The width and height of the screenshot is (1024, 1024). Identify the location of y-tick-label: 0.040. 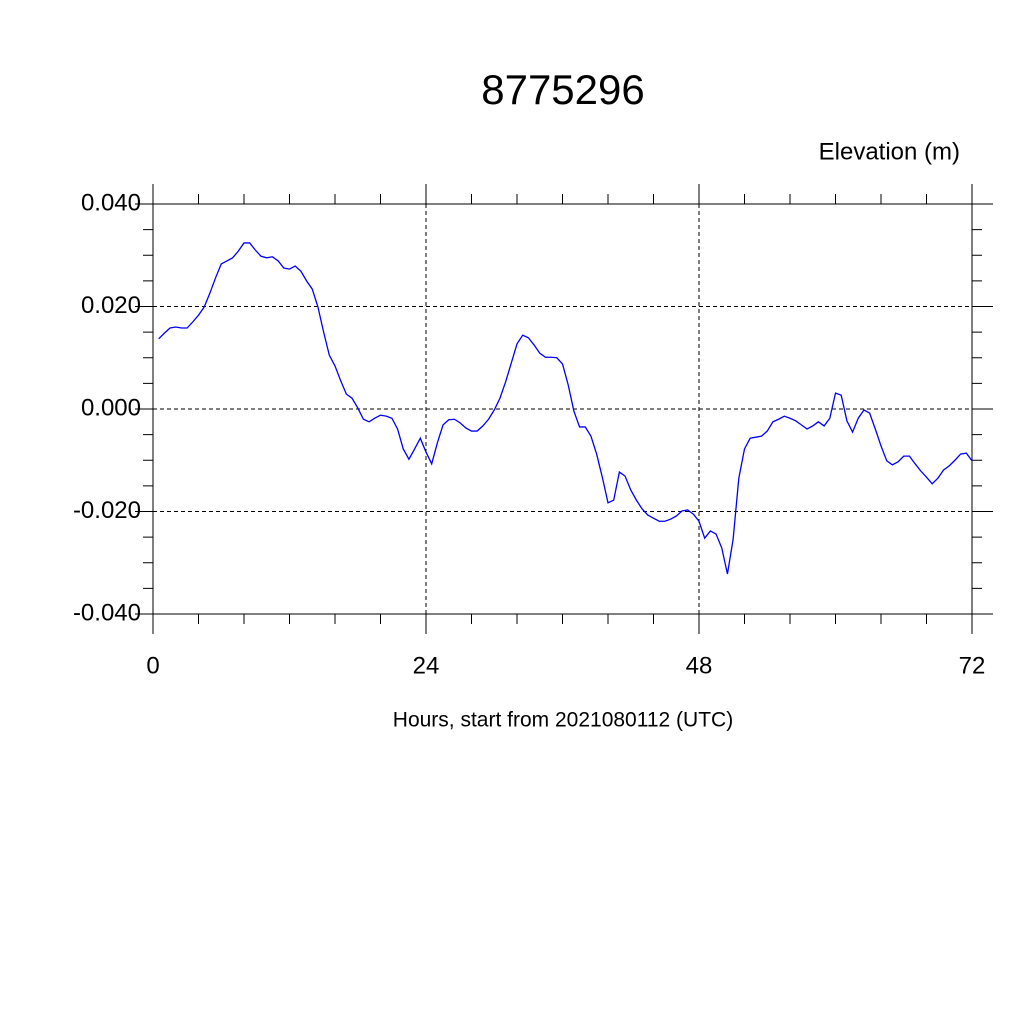
(111, 202).